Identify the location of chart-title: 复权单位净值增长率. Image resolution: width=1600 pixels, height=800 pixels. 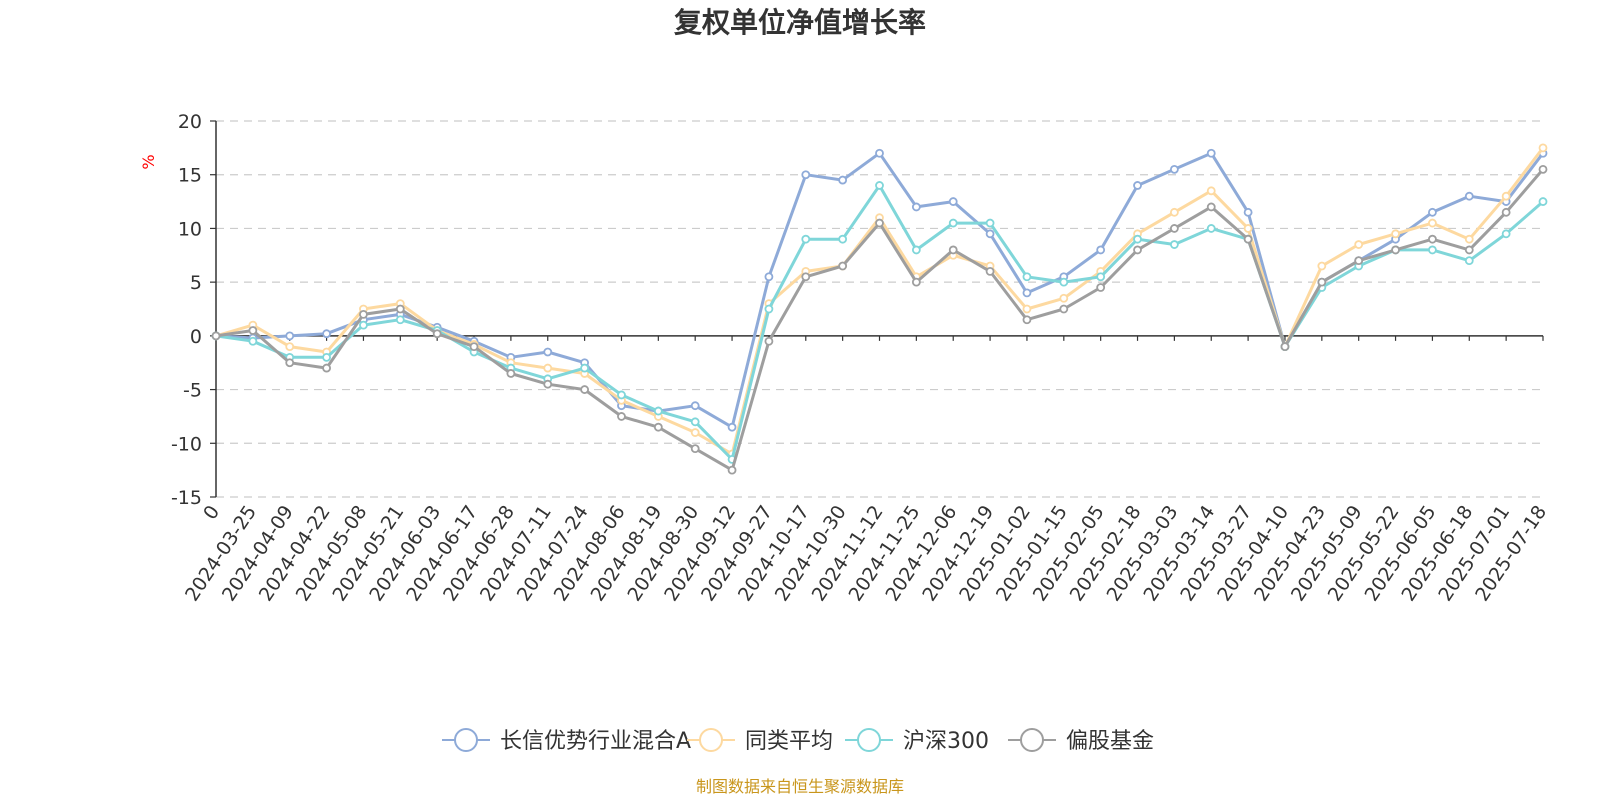
(800, 22).